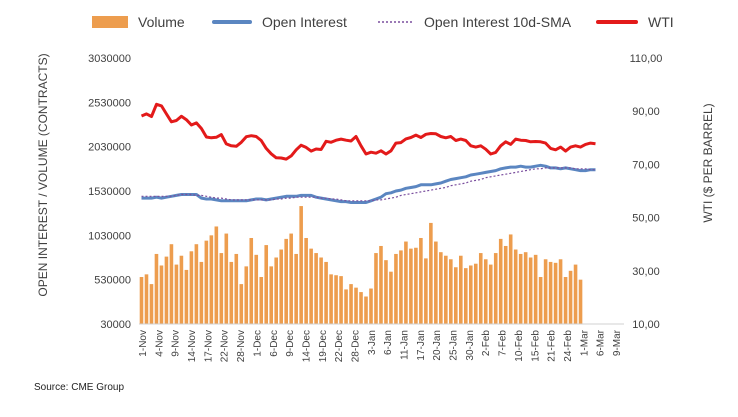 This screenshot has height=417, width=738. What do you see at coordinates (208, 346) in the screenshot?
I see `x-tick-label: 17-Nov` at bounding box center [208, 346].